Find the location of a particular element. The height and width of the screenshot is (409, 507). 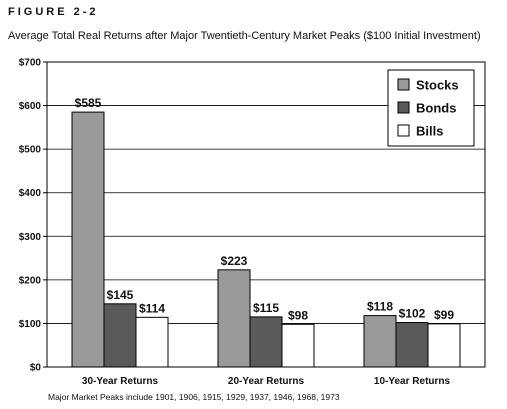

x-category-label: 10-Year Returns is located at coordinates (412, 381).